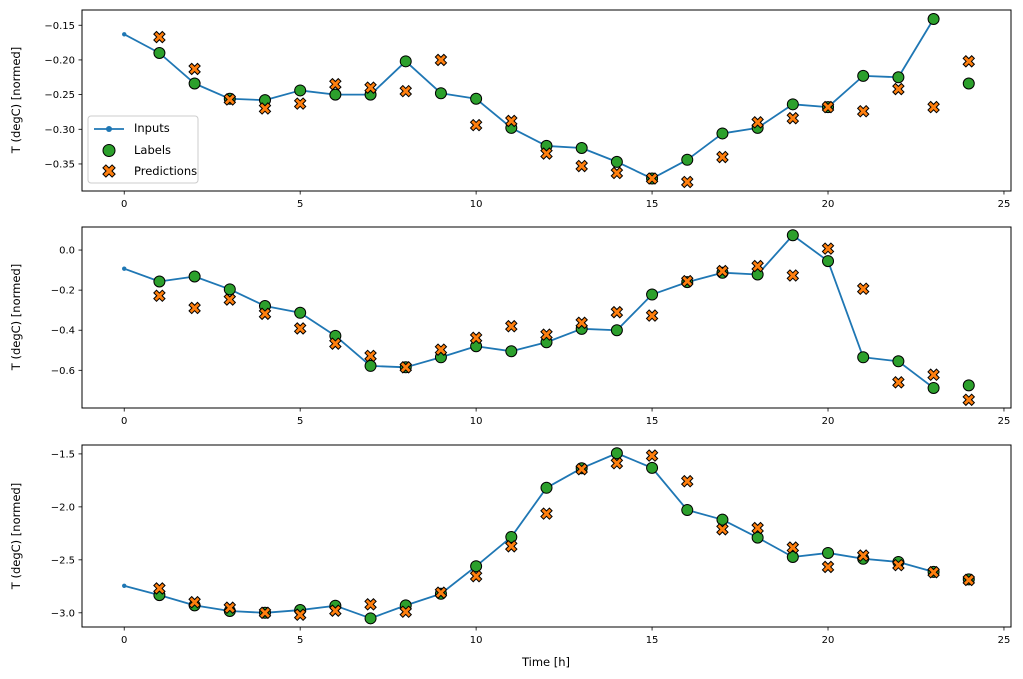 The width and height of the screenshot is (1023, 679). I want to click on y-tick-label: −1.5, so click(63, 454).